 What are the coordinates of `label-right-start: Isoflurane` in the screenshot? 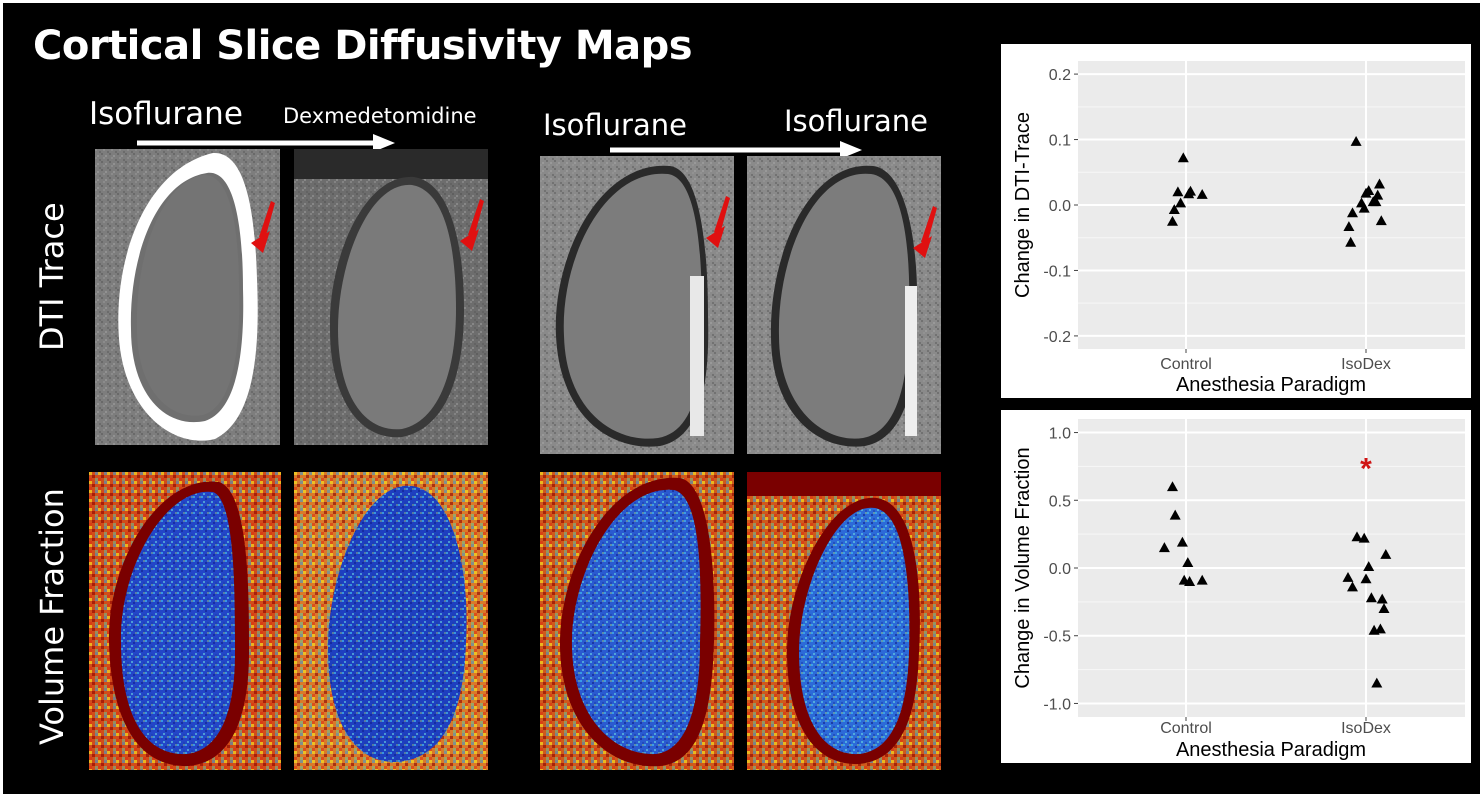 It's located at (615, 125).